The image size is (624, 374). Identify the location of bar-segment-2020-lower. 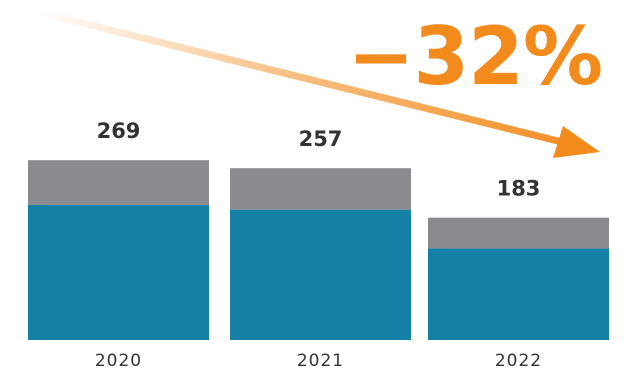
(118, 272).